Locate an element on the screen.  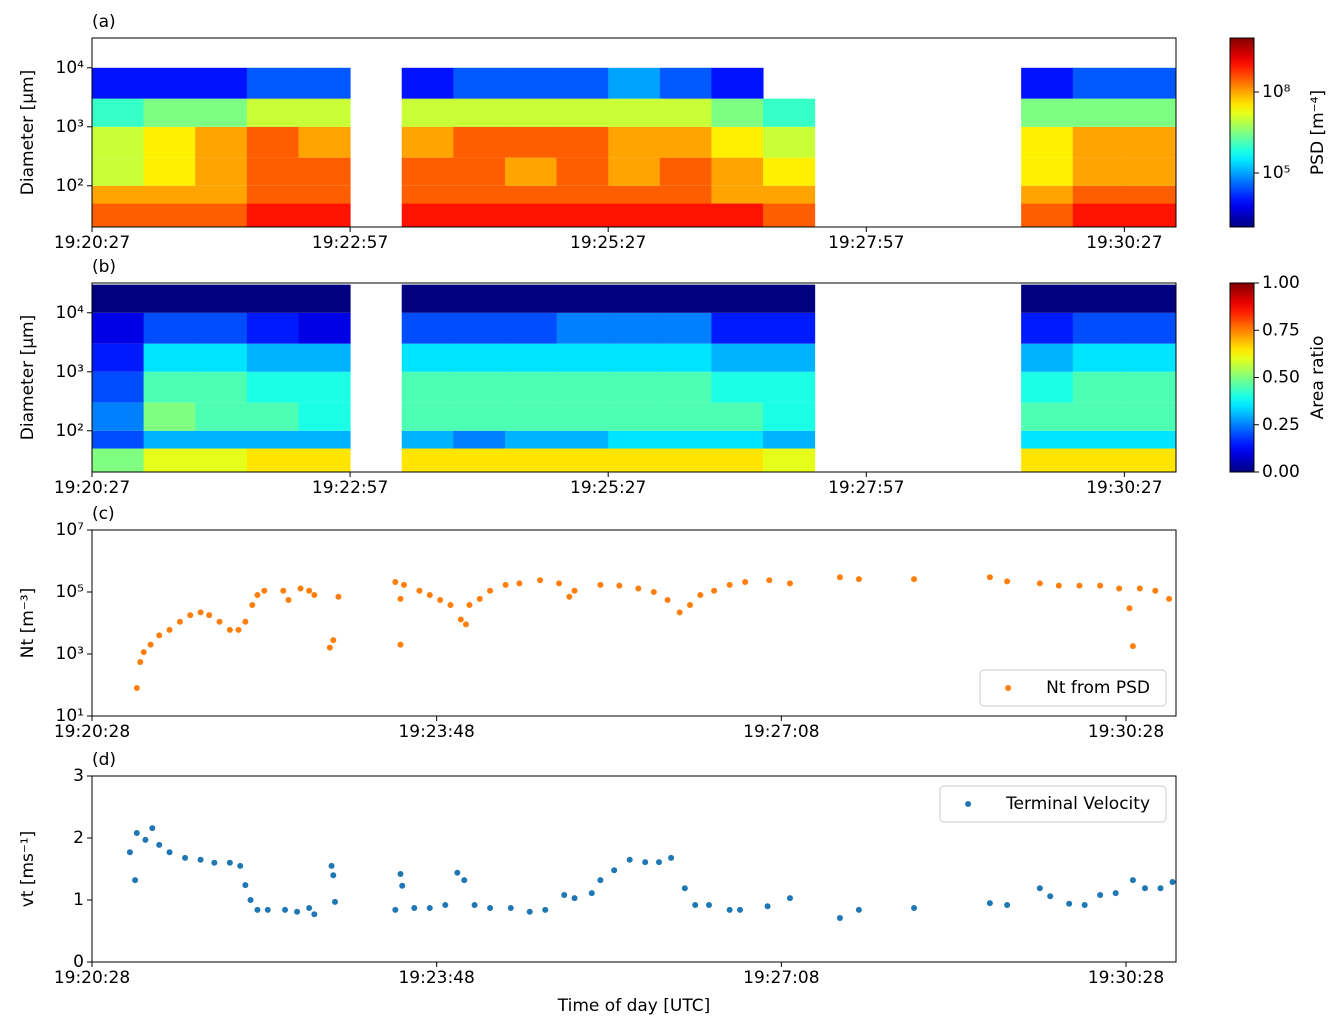
panel-label: (a) is located at coordinates (104, 22).